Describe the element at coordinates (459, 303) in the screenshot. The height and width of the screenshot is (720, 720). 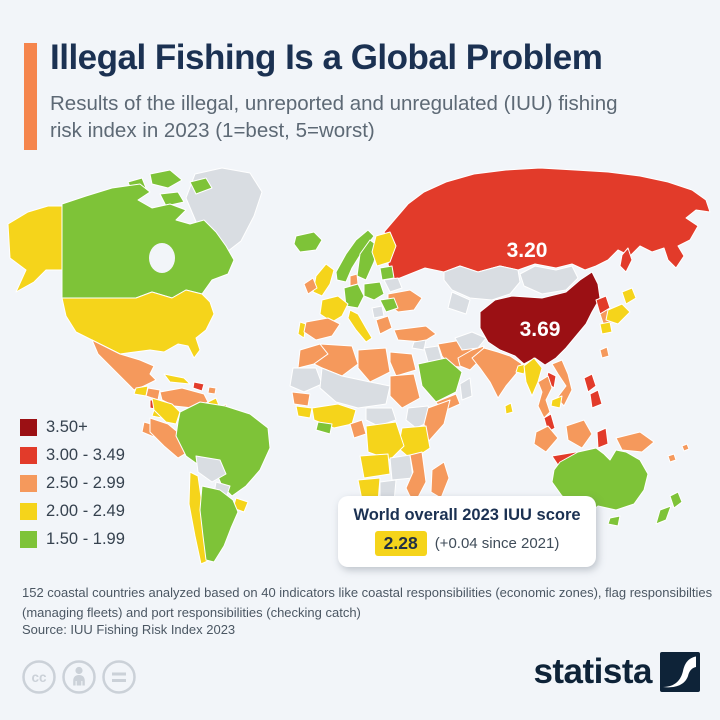
I see `region-central-asia` at that location.